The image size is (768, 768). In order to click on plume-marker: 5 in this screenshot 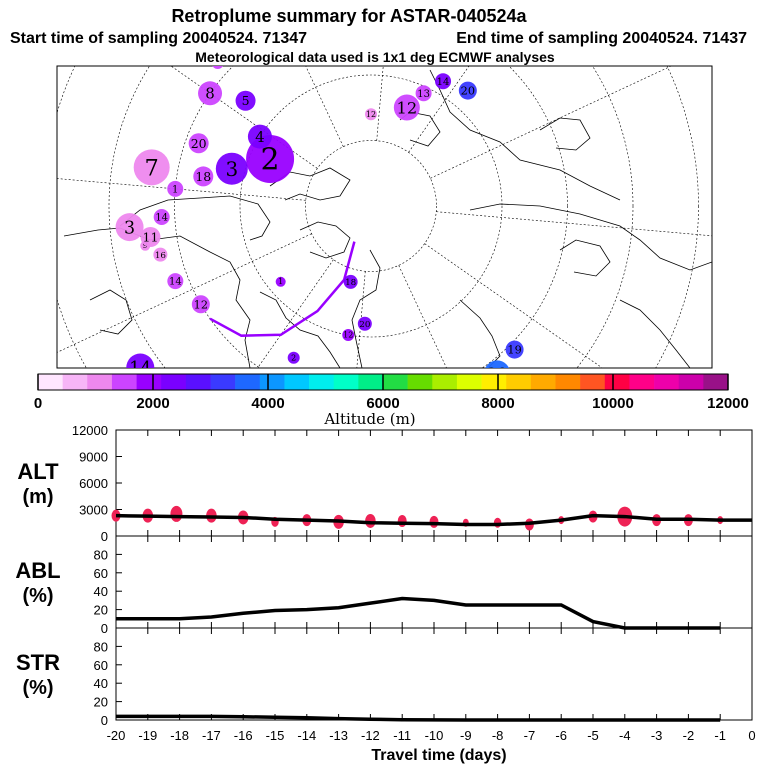, I will do `click(245, 100)`.